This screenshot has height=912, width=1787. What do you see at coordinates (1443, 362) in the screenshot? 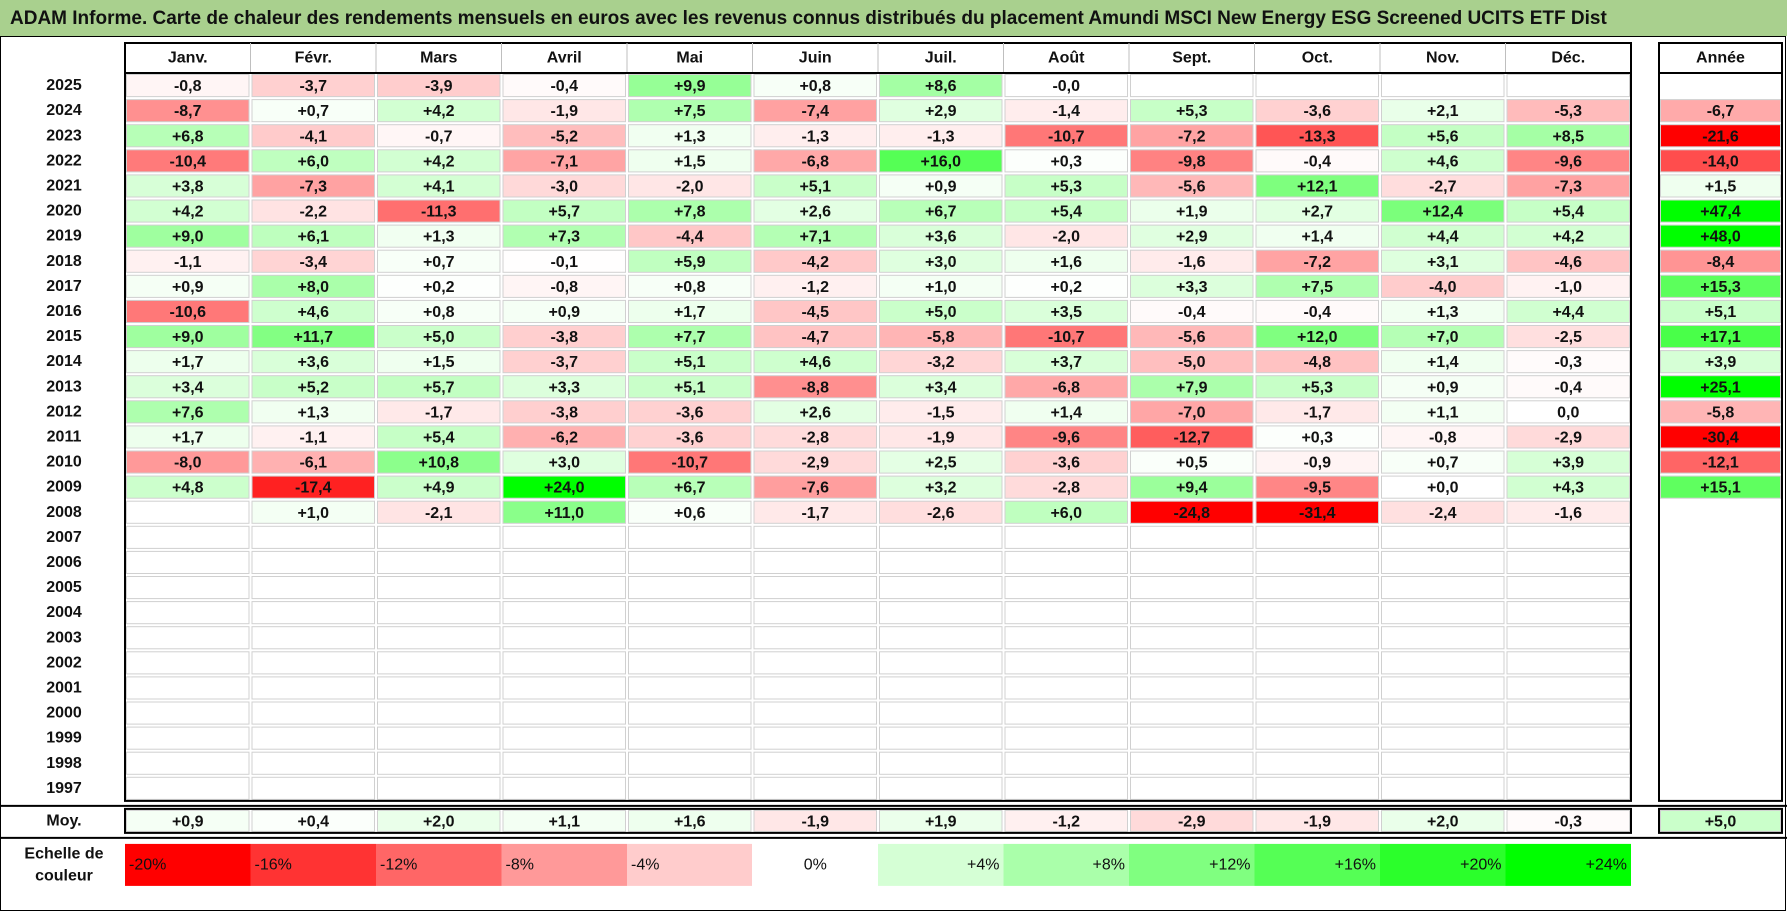
I see `cell-value: +1,4` at bounding box center [1443, 362].